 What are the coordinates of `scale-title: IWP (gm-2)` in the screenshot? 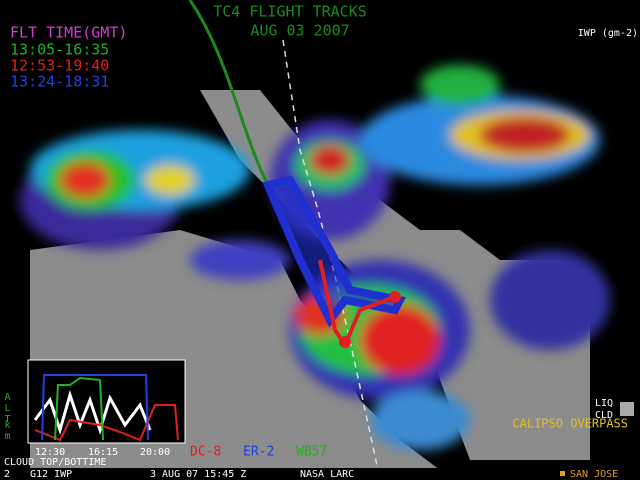 It's located at (608, 33).